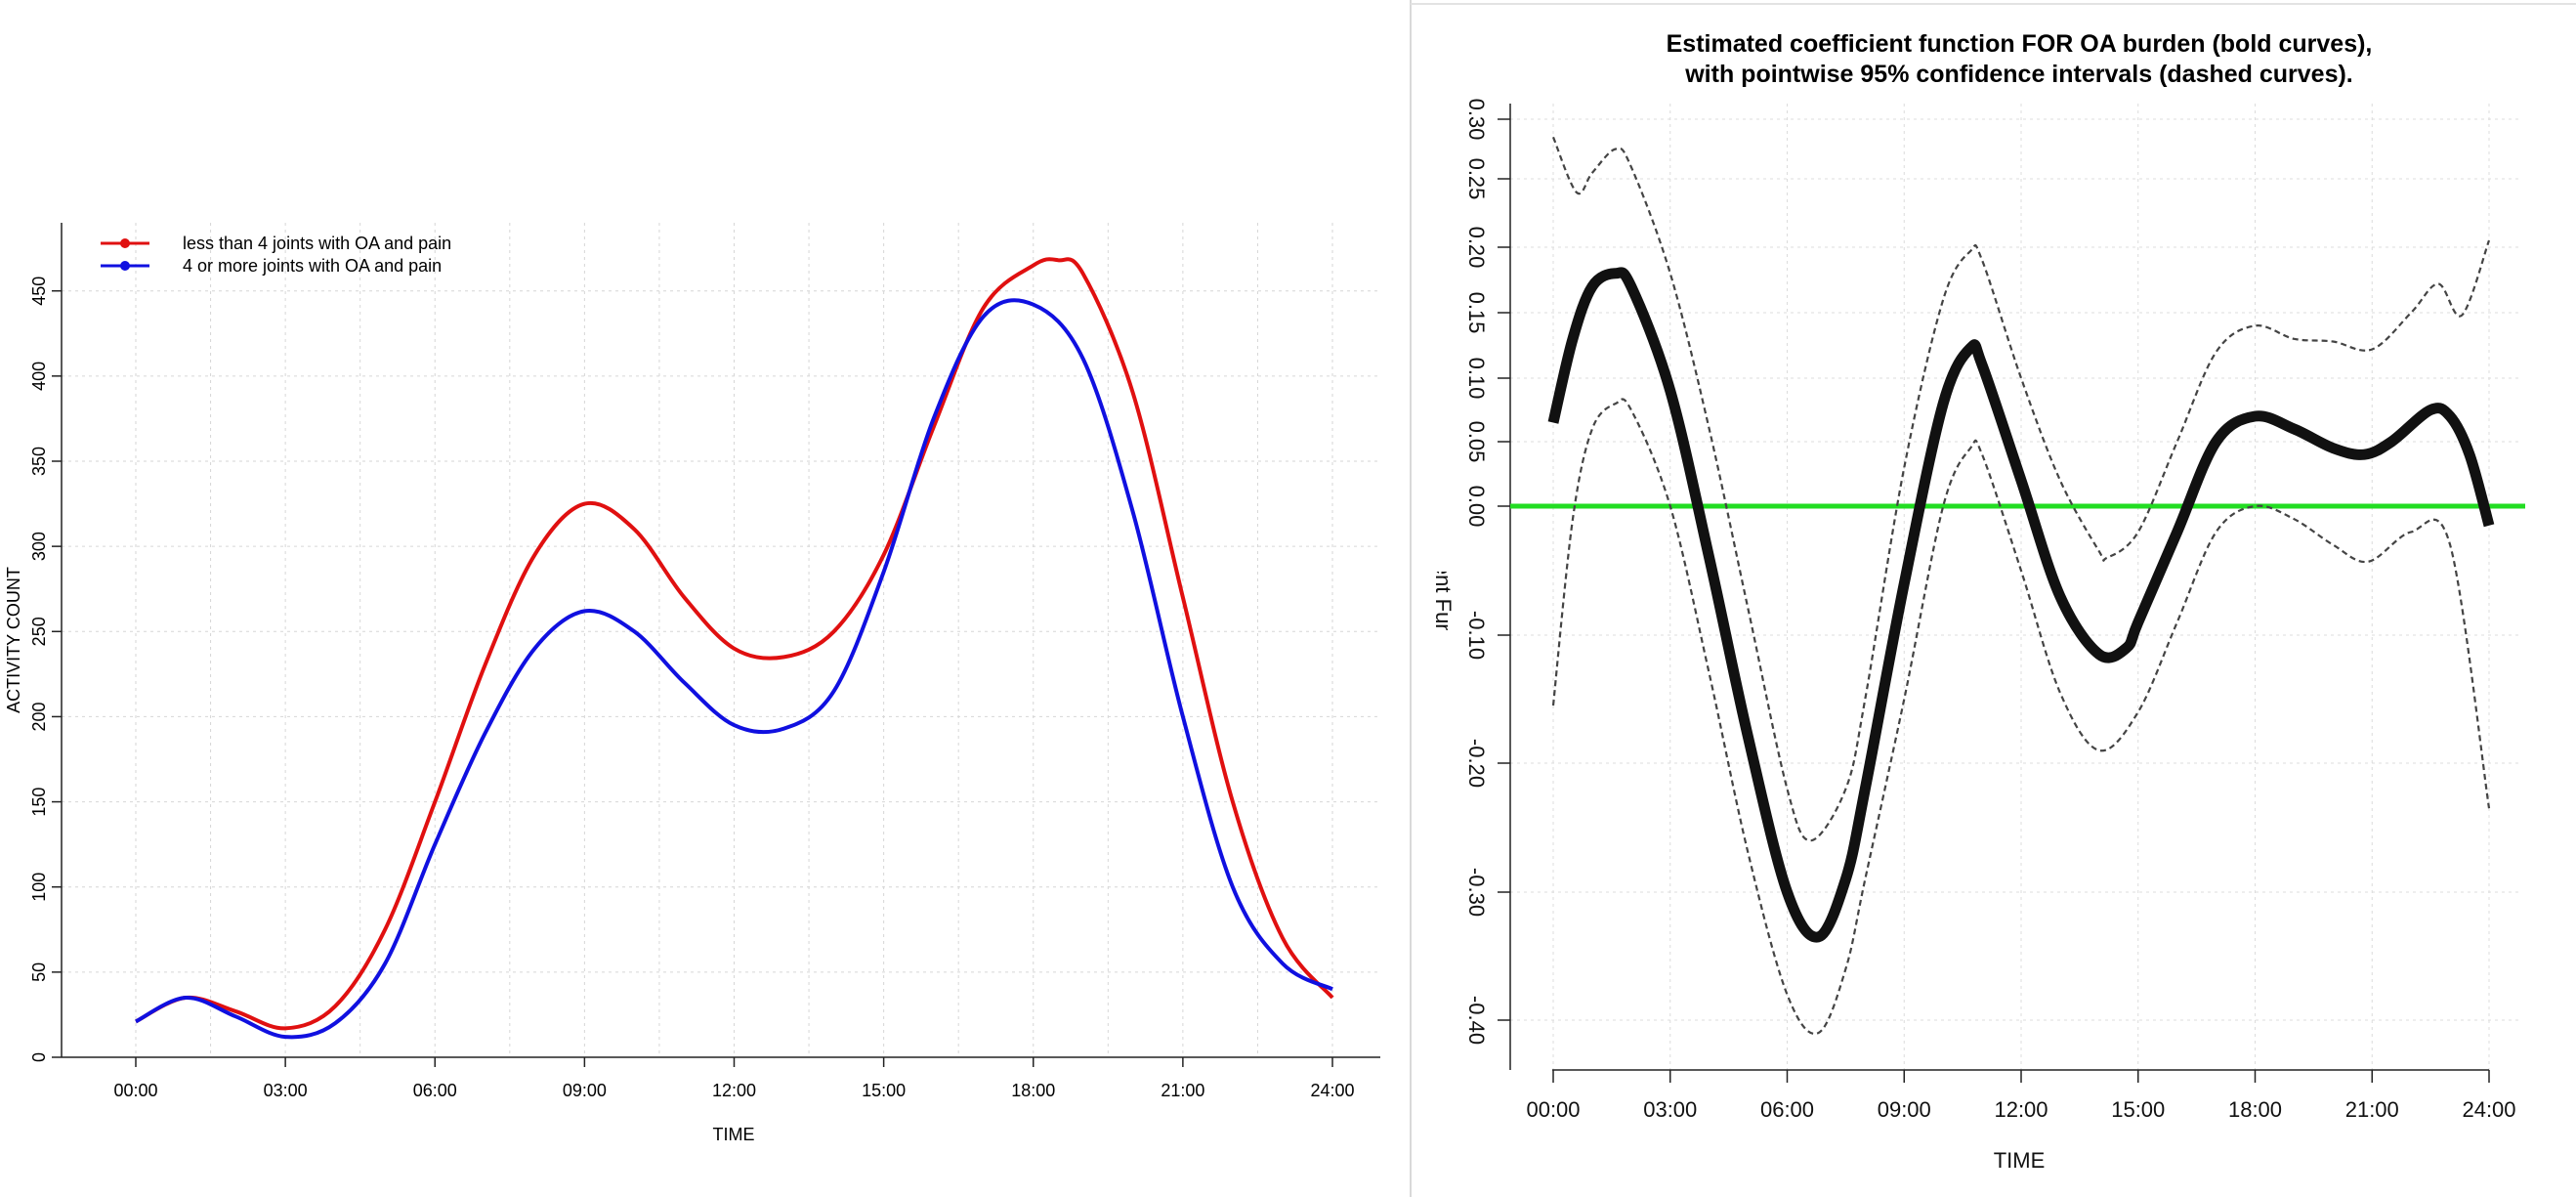 The width and height of the screenshot is (2576, 1197). Describe the element at coordinates (2020, 1160) in the screenshot. I see `right-x-axis-title: TIME` at that location.